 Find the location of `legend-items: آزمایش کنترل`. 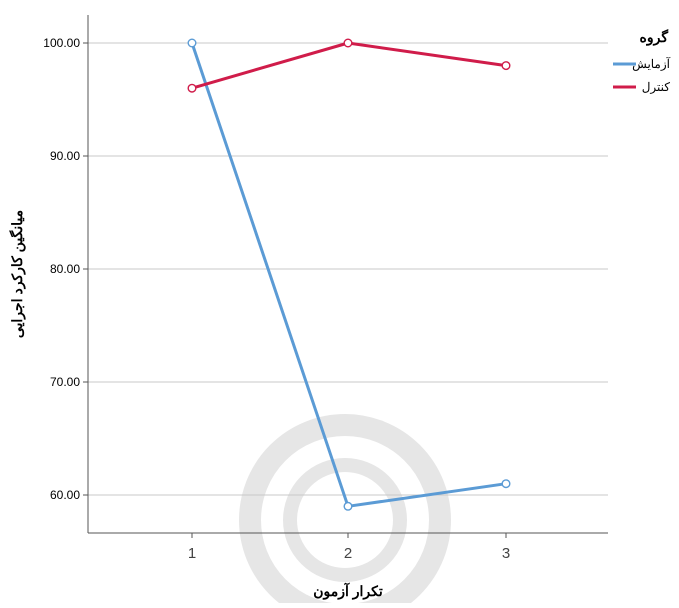

legend-items: آزمایش کنترل is located at coordinates (642, 75).